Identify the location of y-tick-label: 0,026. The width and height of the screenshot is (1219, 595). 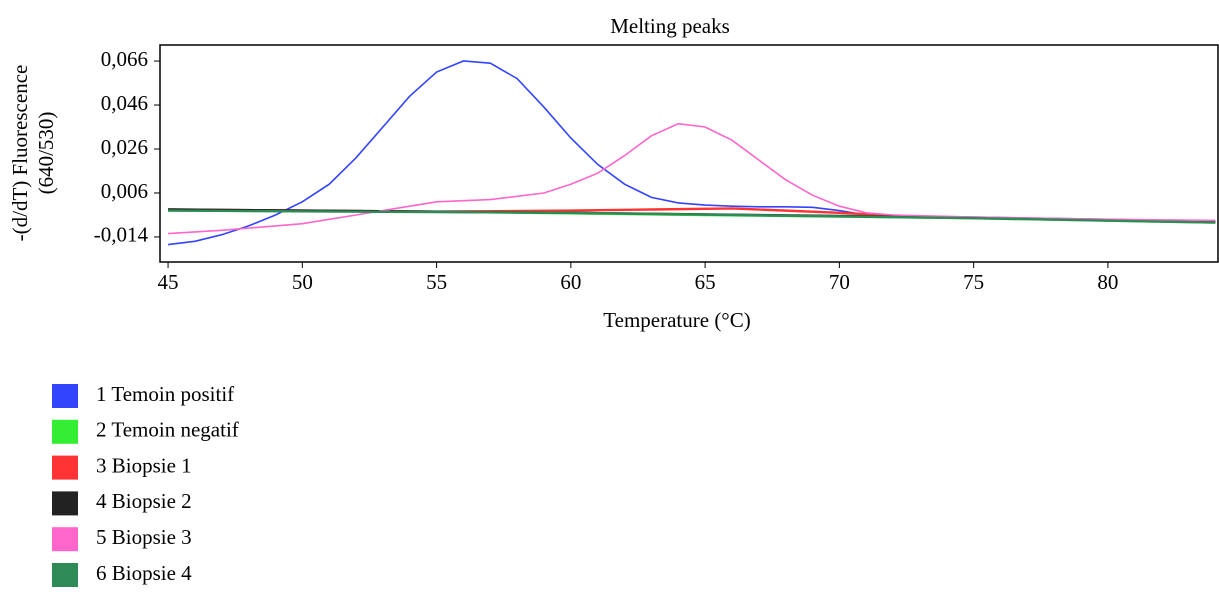
(124, 147).